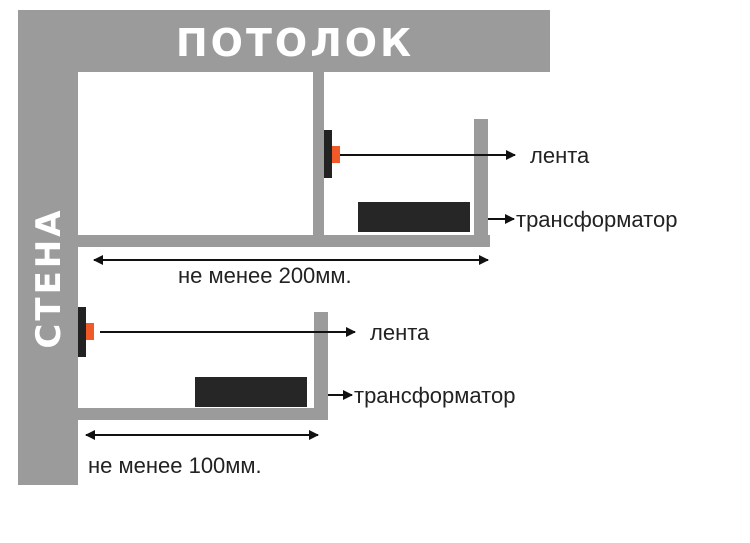 This screenshot has width=750, height=543. What do you see at coordinates (481, 179) in the screenshot?
I see `upper-niche-lip` at bounding box center [481, 179].